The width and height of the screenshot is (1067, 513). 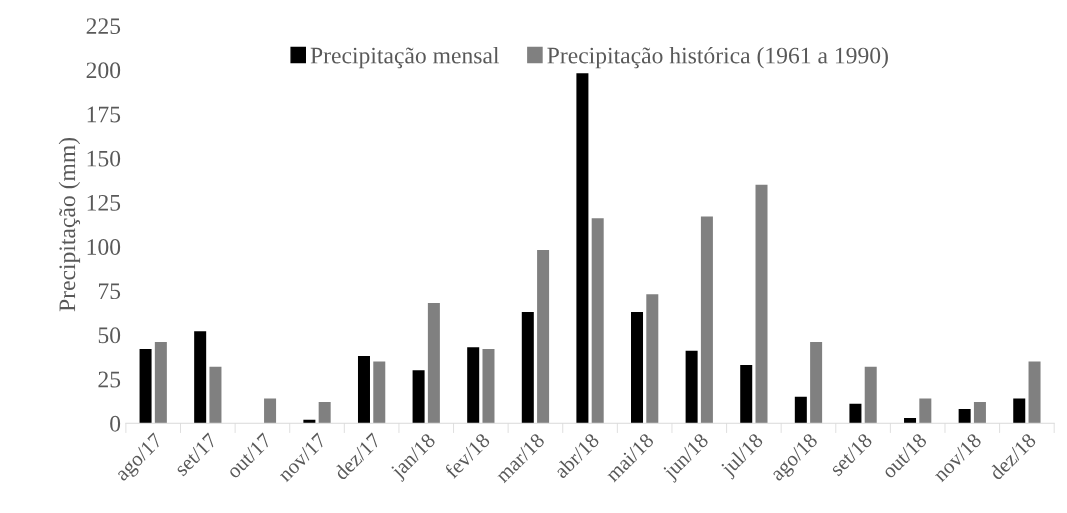 What do you see at coordinates (717, 57) in the screenshot?
I see `legend-label: Precipitação histórica (1961 a 1990)` at bounding box center [717, 57].